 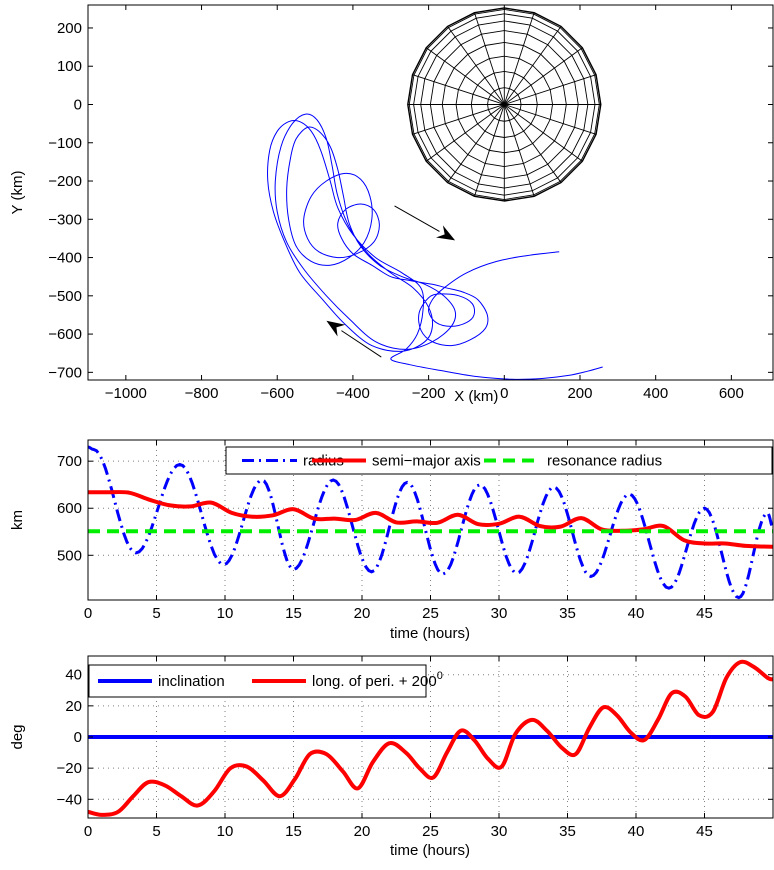 What do you see at coordinates (604, 461) in the screenshot?
I see `legend-label-resonance-radius: resonance radius` at bounding box center [604, 461].